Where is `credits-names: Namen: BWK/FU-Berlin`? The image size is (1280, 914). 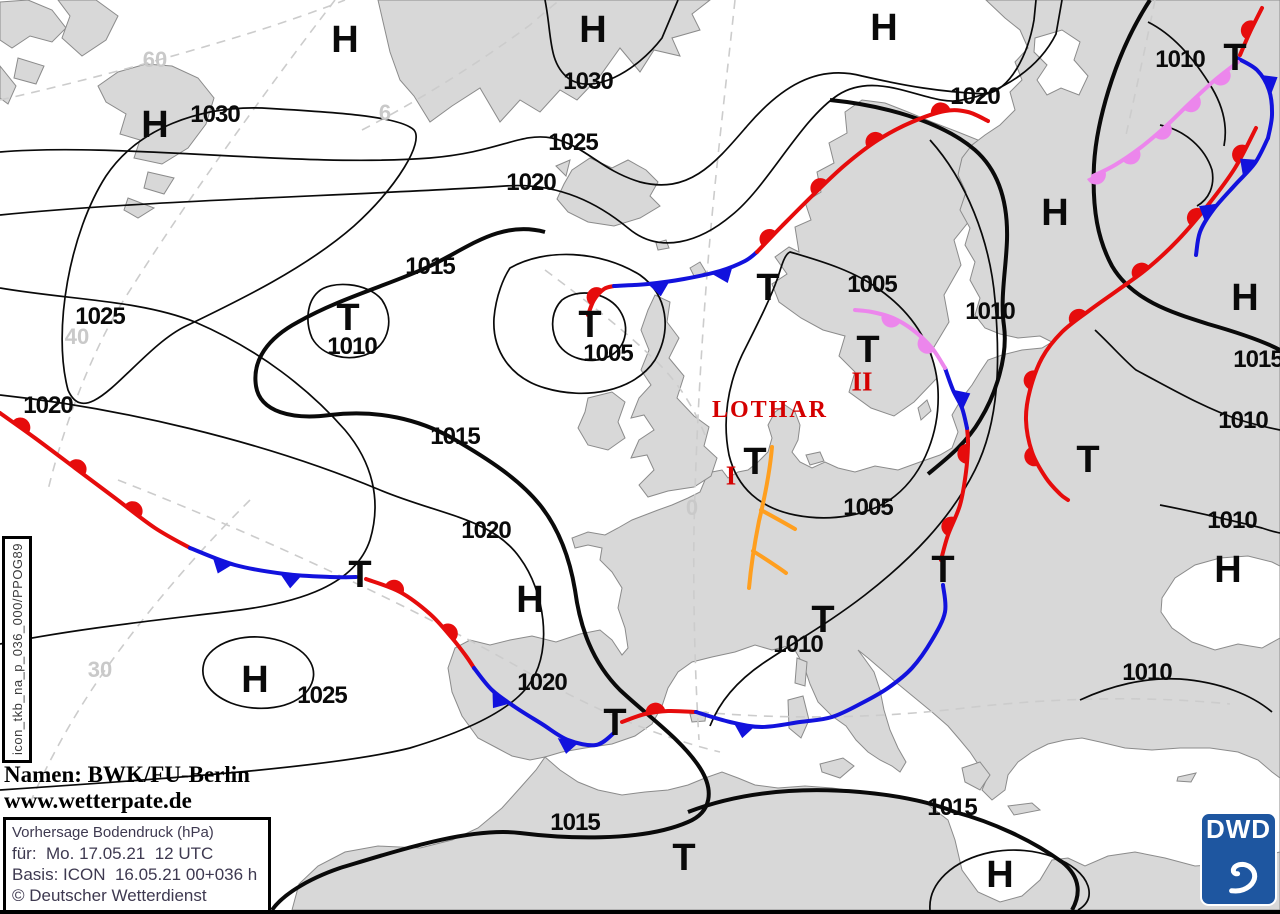
credits-names: Namen: BWK/FU-Berlin is located at coordinates (127, 774).